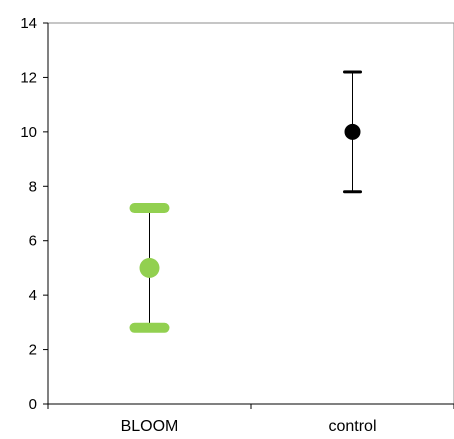  Describe the element at coordinates (249, 426) in the screenshot. I see `x-category-labels: BLOOM control` at that location.